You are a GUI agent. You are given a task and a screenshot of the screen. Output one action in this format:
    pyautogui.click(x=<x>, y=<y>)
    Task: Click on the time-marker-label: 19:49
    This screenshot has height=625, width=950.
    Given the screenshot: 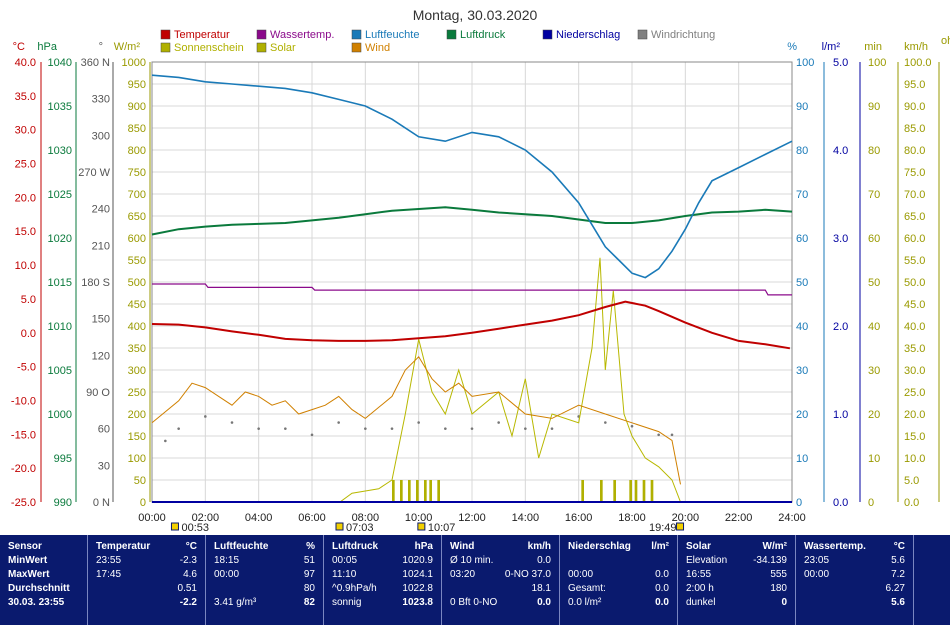 What is the action you would take?
    pyautogui.click(x=663, y=528)
    